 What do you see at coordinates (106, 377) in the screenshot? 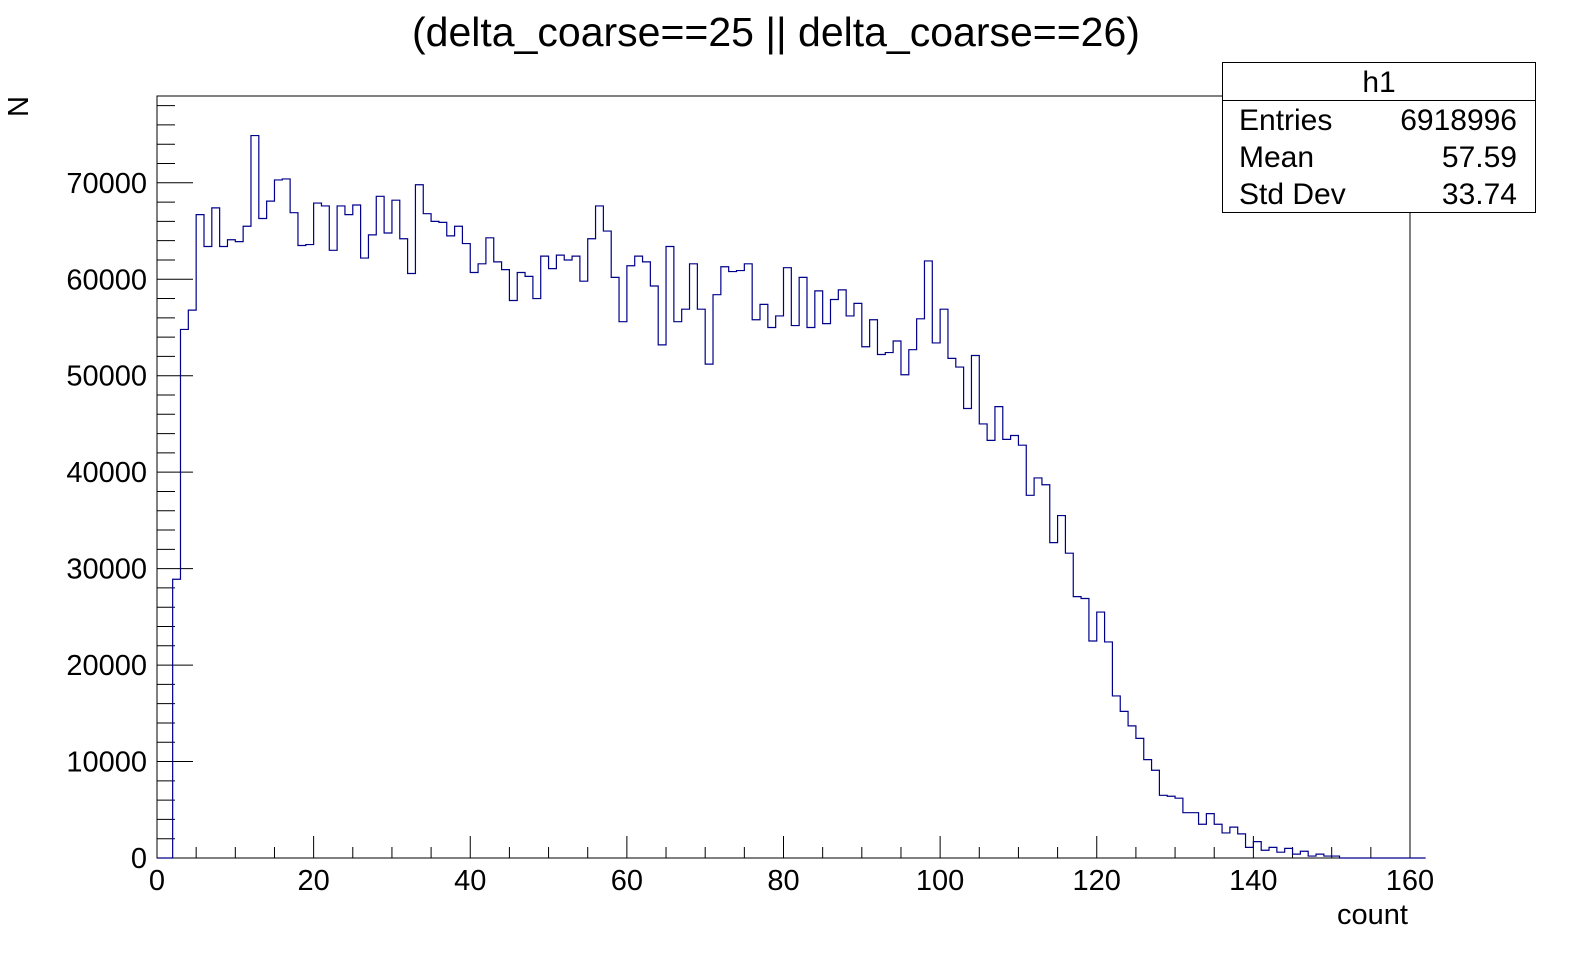
I see `y-tick-label: 50000` at bounding box center [106, 377].